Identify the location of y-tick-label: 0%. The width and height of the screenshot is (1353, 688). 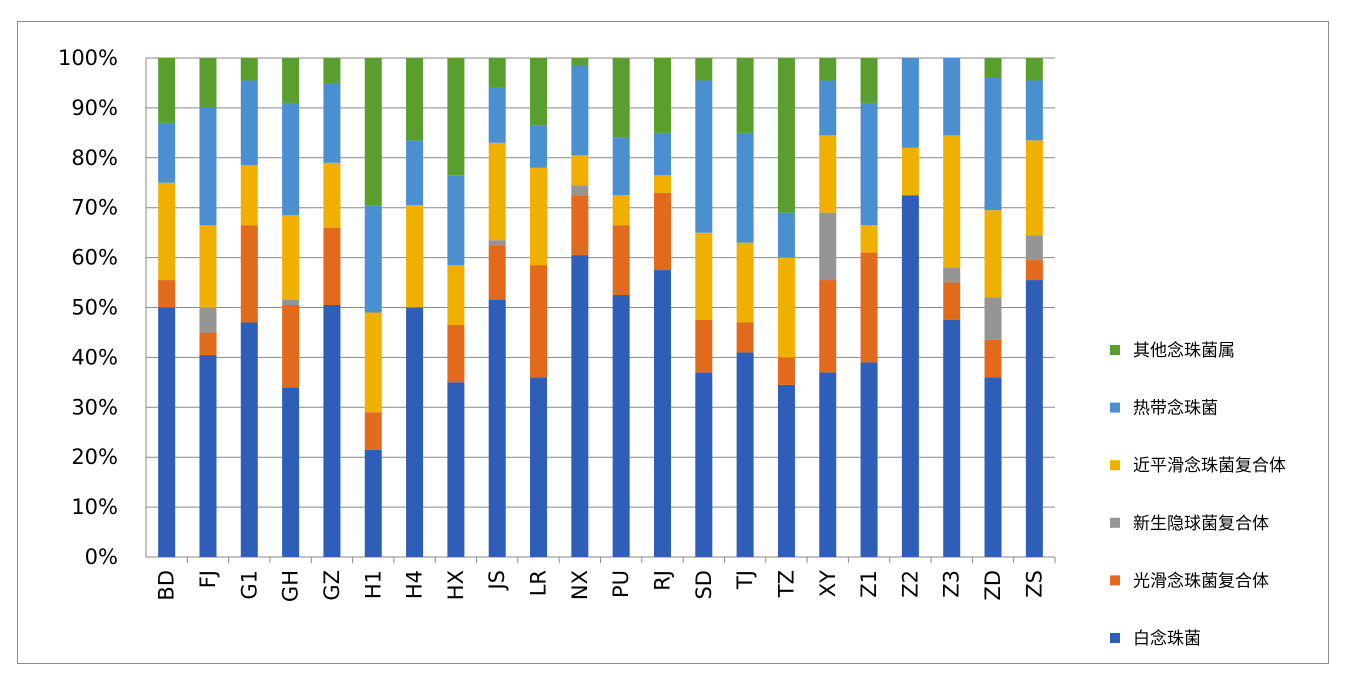
(101, 557).